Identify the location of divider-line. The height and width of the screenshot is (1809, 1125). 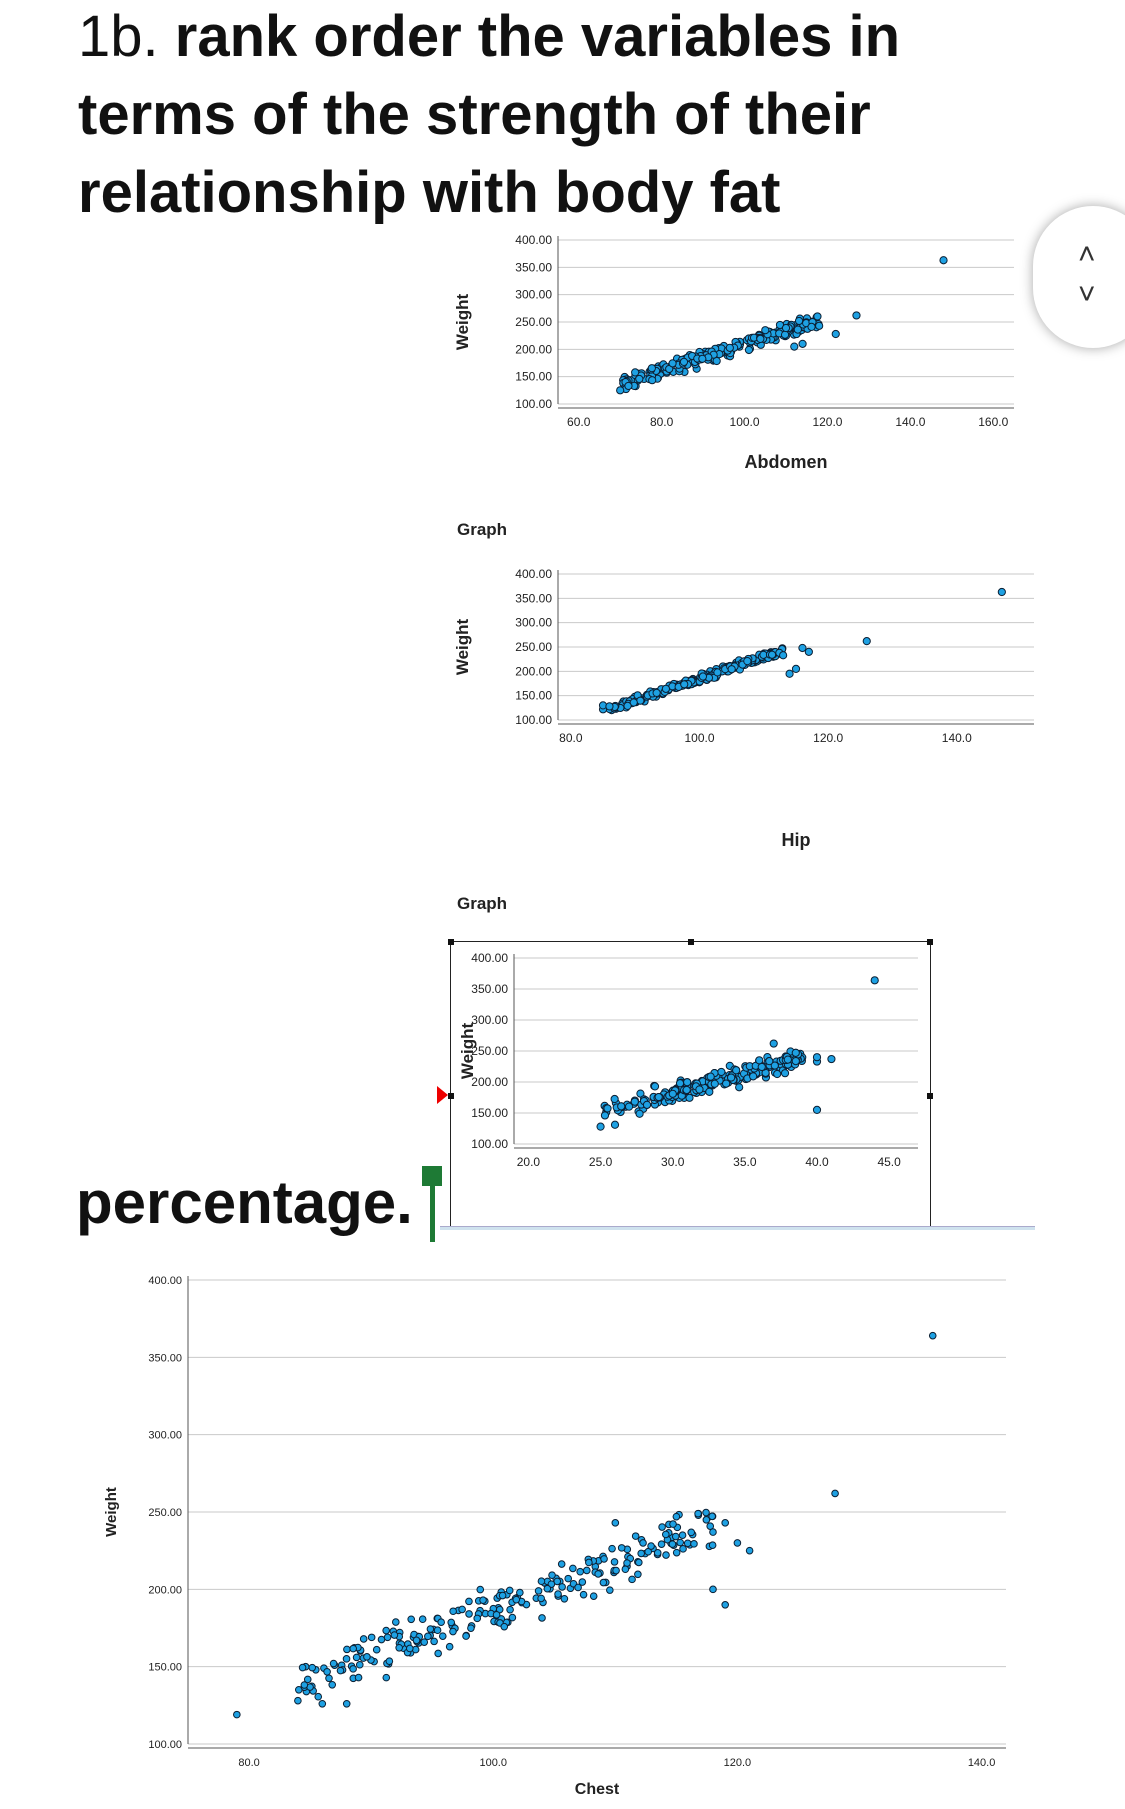
(737, 1228).